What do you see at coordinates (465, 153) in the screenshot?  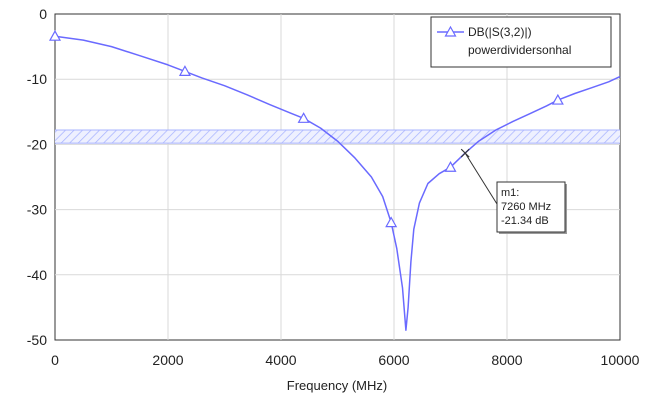 I see `marker-point-cross` at bounding box center [465, 153].